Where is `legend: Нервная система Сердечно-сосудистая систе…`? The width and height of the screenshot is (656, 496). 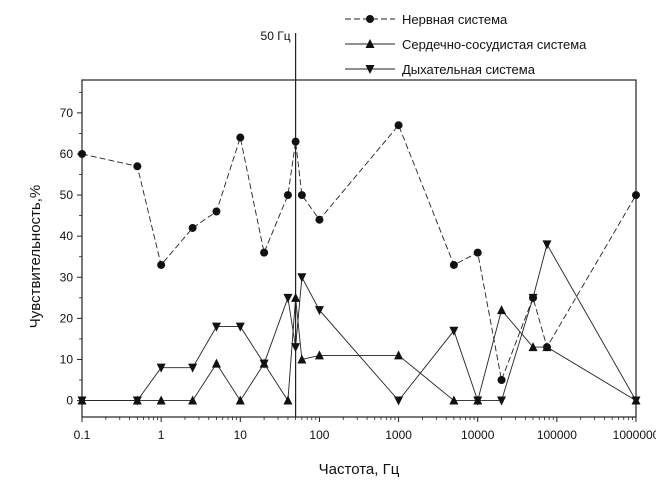 legend: Нервная система Сердечно-сосудистая систе… is located at coordinates (466, 44).